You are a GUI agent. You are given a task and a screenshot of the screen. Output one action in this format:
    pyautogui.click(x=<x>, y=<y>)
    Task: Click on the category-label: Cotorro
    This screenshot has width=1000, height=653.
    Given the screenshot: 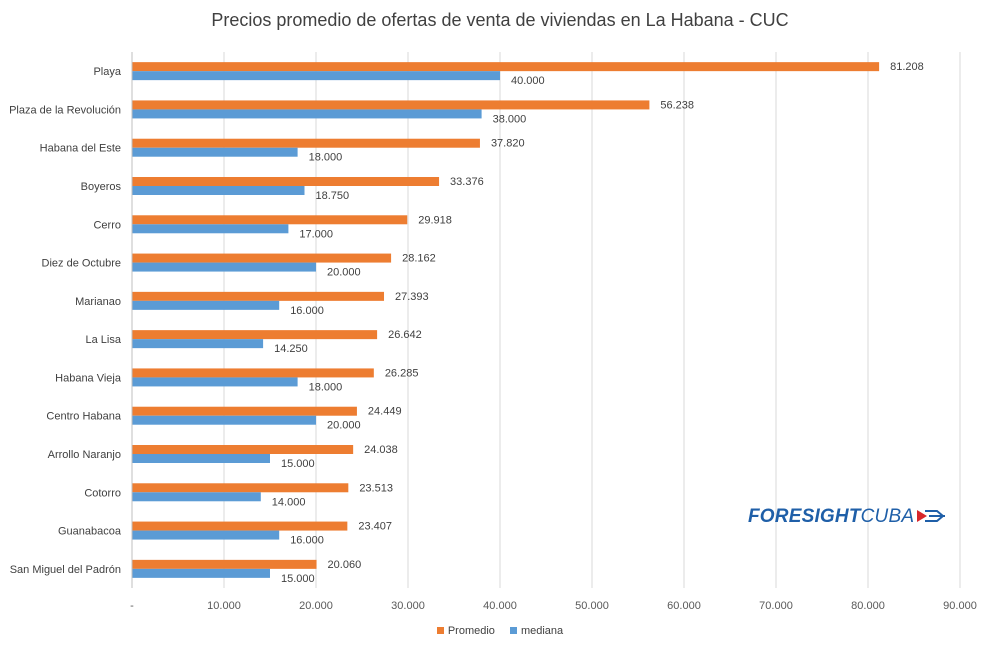 What is the action you would take?
    pyautogui.click(x=102, y=493)
    